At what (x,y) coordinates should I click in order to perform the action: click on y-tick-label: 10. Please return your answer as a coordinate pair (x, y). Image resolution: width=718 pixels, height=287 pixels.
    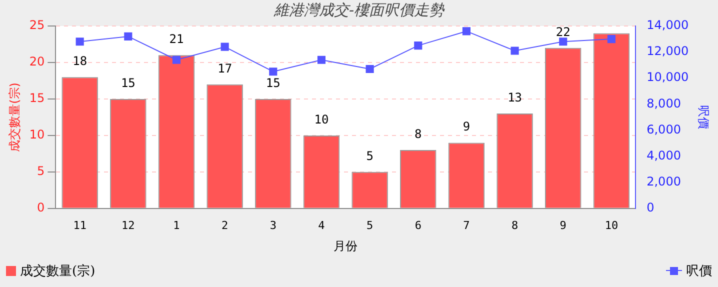
    Looking at the image, I should click on (37, 135).